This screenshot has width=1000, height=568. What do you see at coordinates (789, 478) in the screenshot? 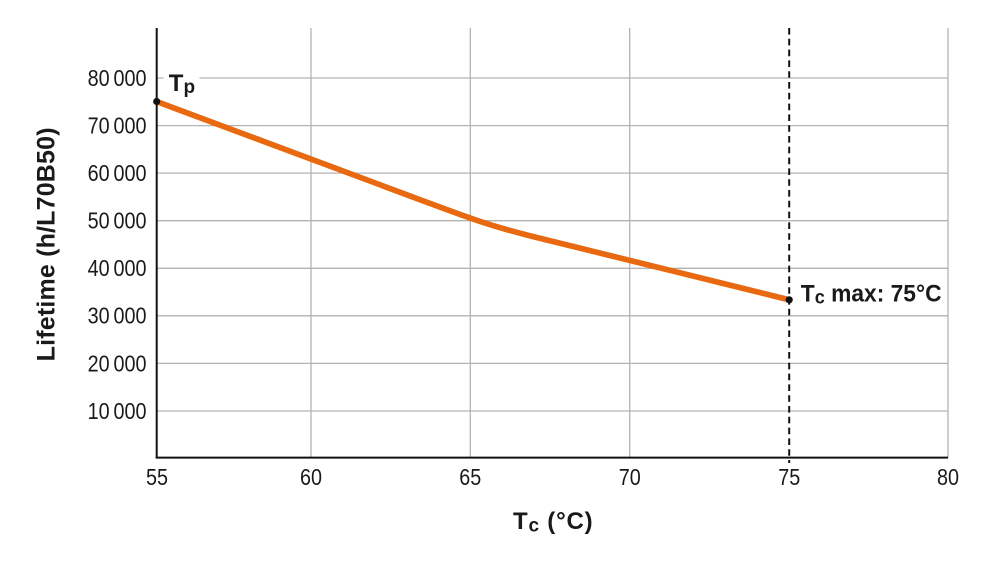
I see `svg-text: 75` at bounding box center [789, 478].